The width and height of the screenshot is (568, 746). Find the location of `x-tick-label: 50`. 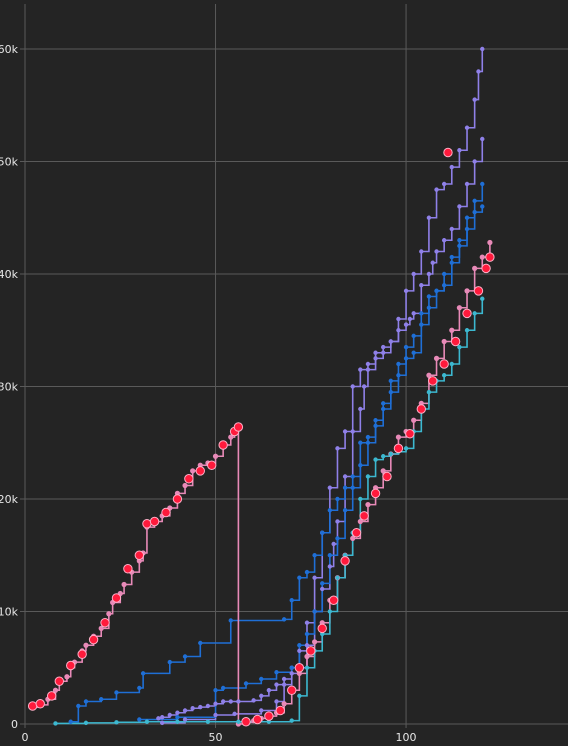

x-tick-label: 50 is located at coordinates (216, 737).